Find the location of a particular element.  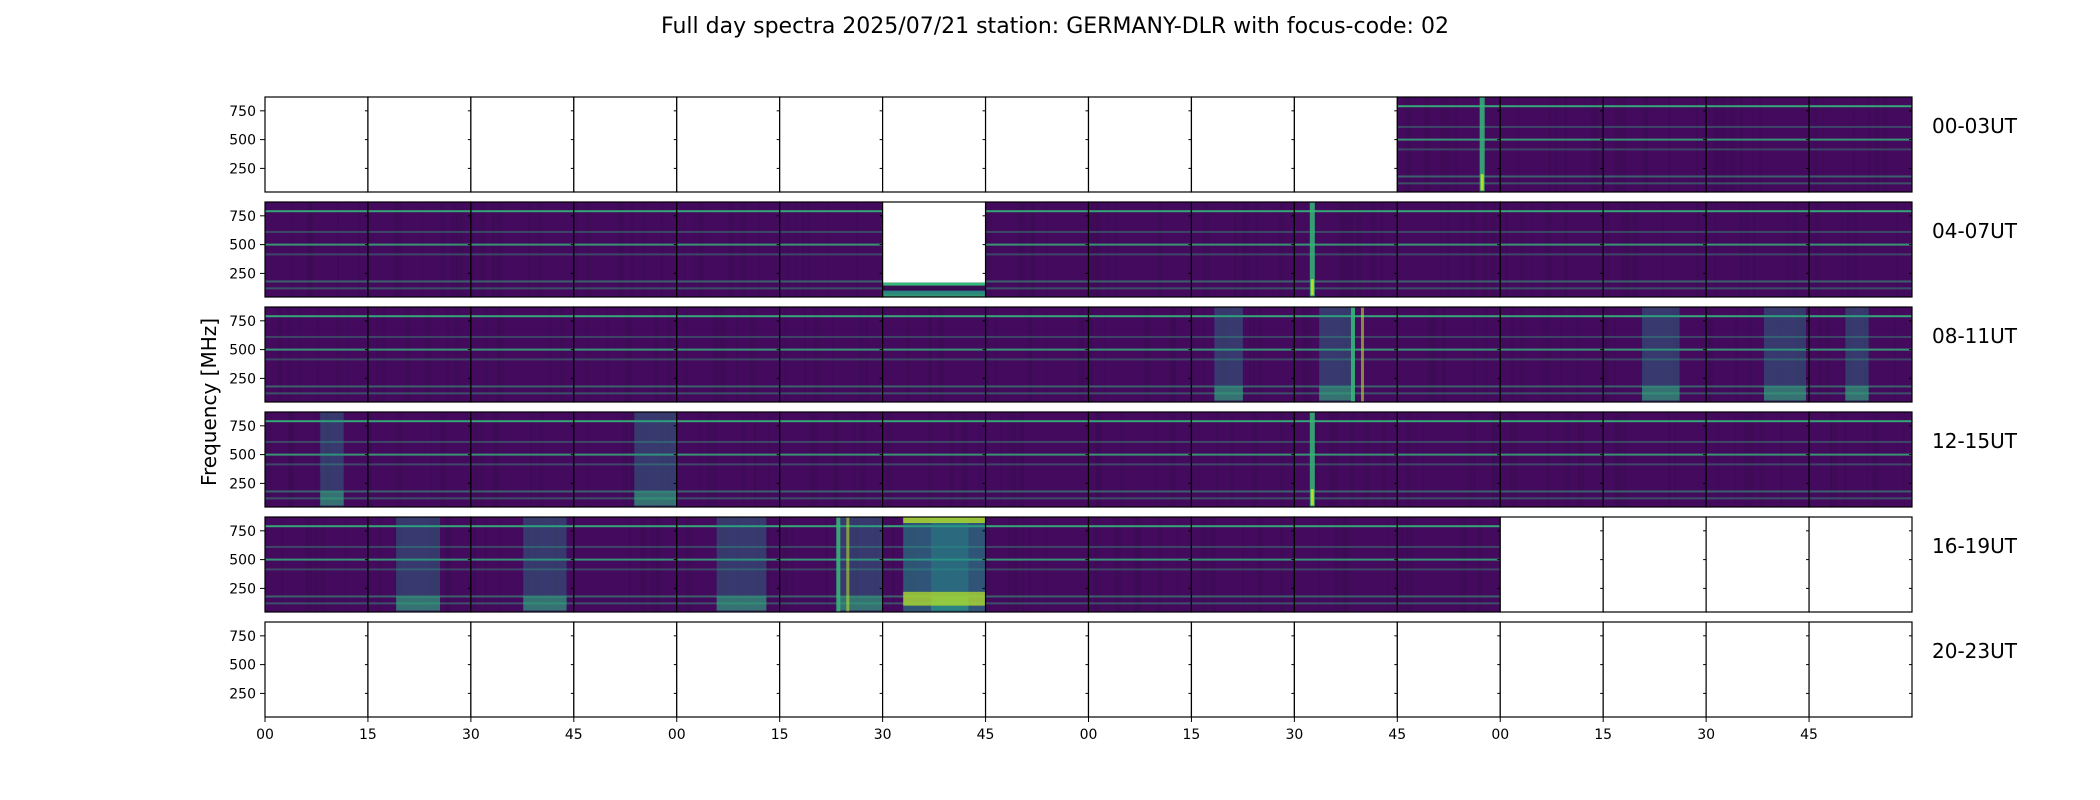

y-axis-label: Frequency [MHz] is located at coordinates (209, 402).